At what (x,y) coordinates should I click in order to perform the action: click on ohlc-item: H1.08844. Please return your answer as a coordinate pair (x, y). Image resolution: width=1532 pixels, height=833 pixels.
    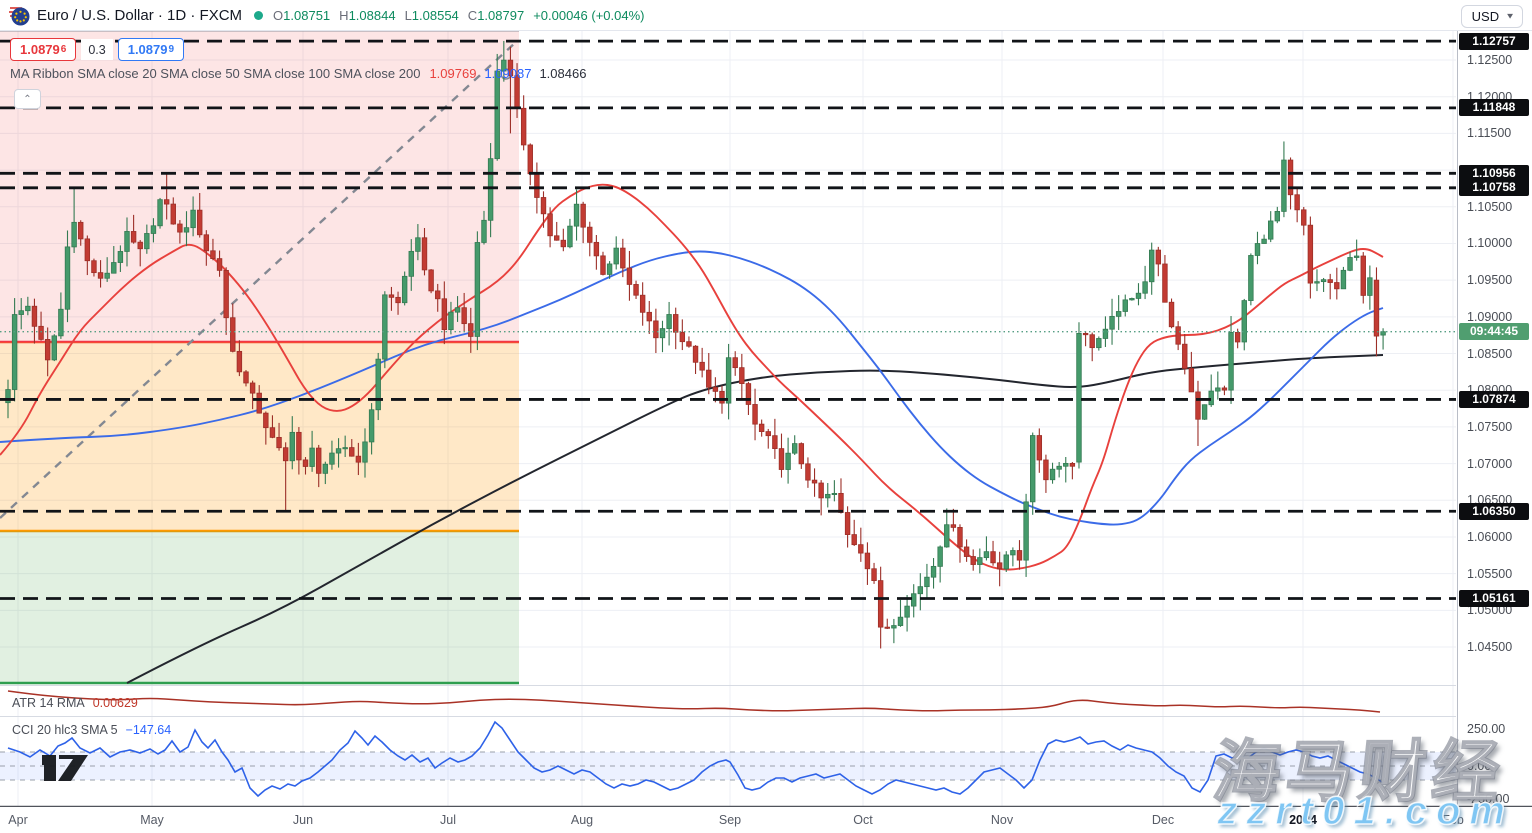
    Looking at the image, I should click on (367, 15).